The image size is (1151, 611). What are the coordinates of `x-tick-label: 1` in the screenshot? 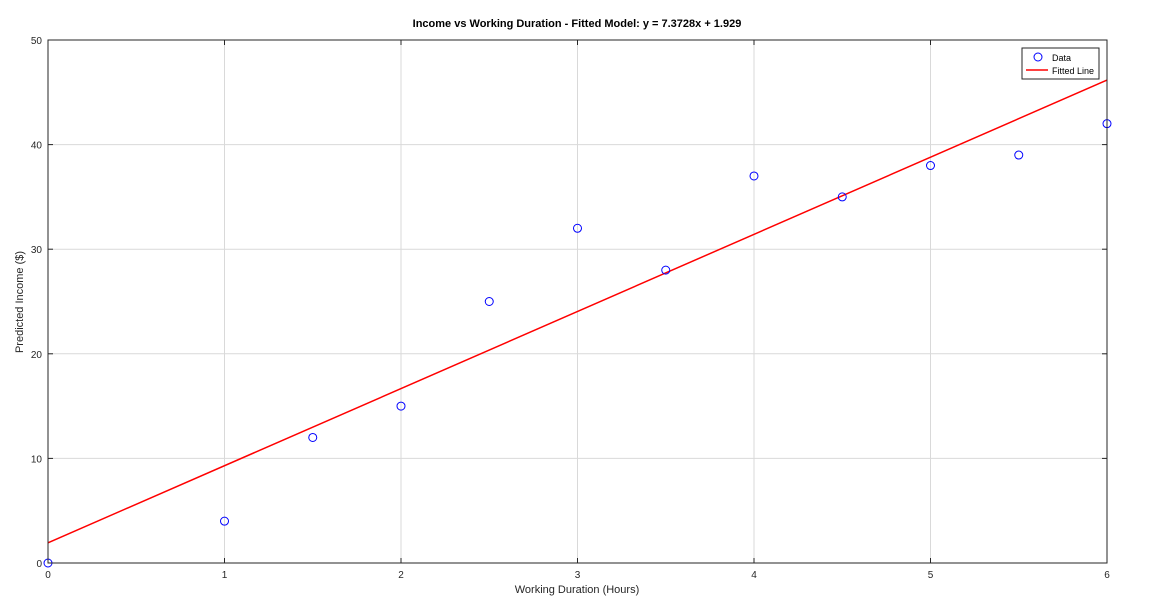 It's located at (225, 575).